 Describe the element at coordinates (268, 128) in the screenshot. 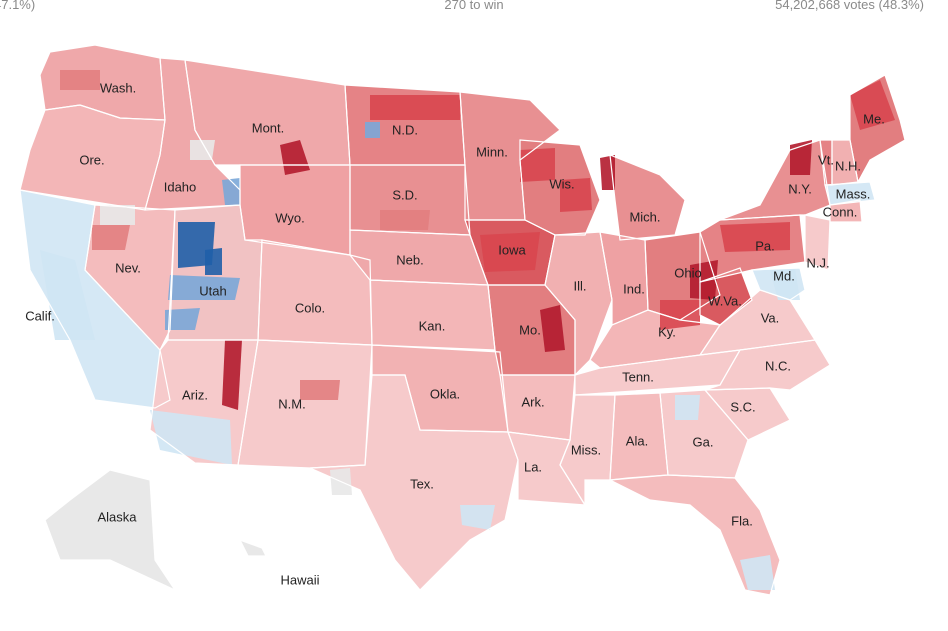

I see `state-label-mont: Mont.` at that location.